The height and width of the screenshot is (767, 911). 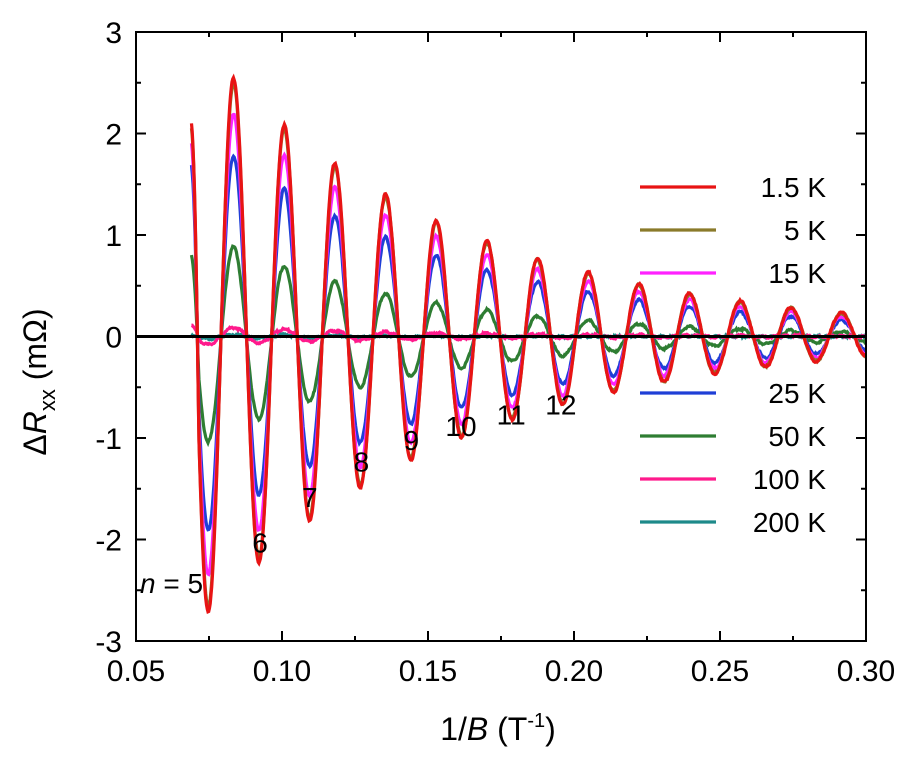 I want to click on legend: 1.5 K 5 K 15 K 25 K 50 K 100 K 200 K, so click(x=733, y=355).